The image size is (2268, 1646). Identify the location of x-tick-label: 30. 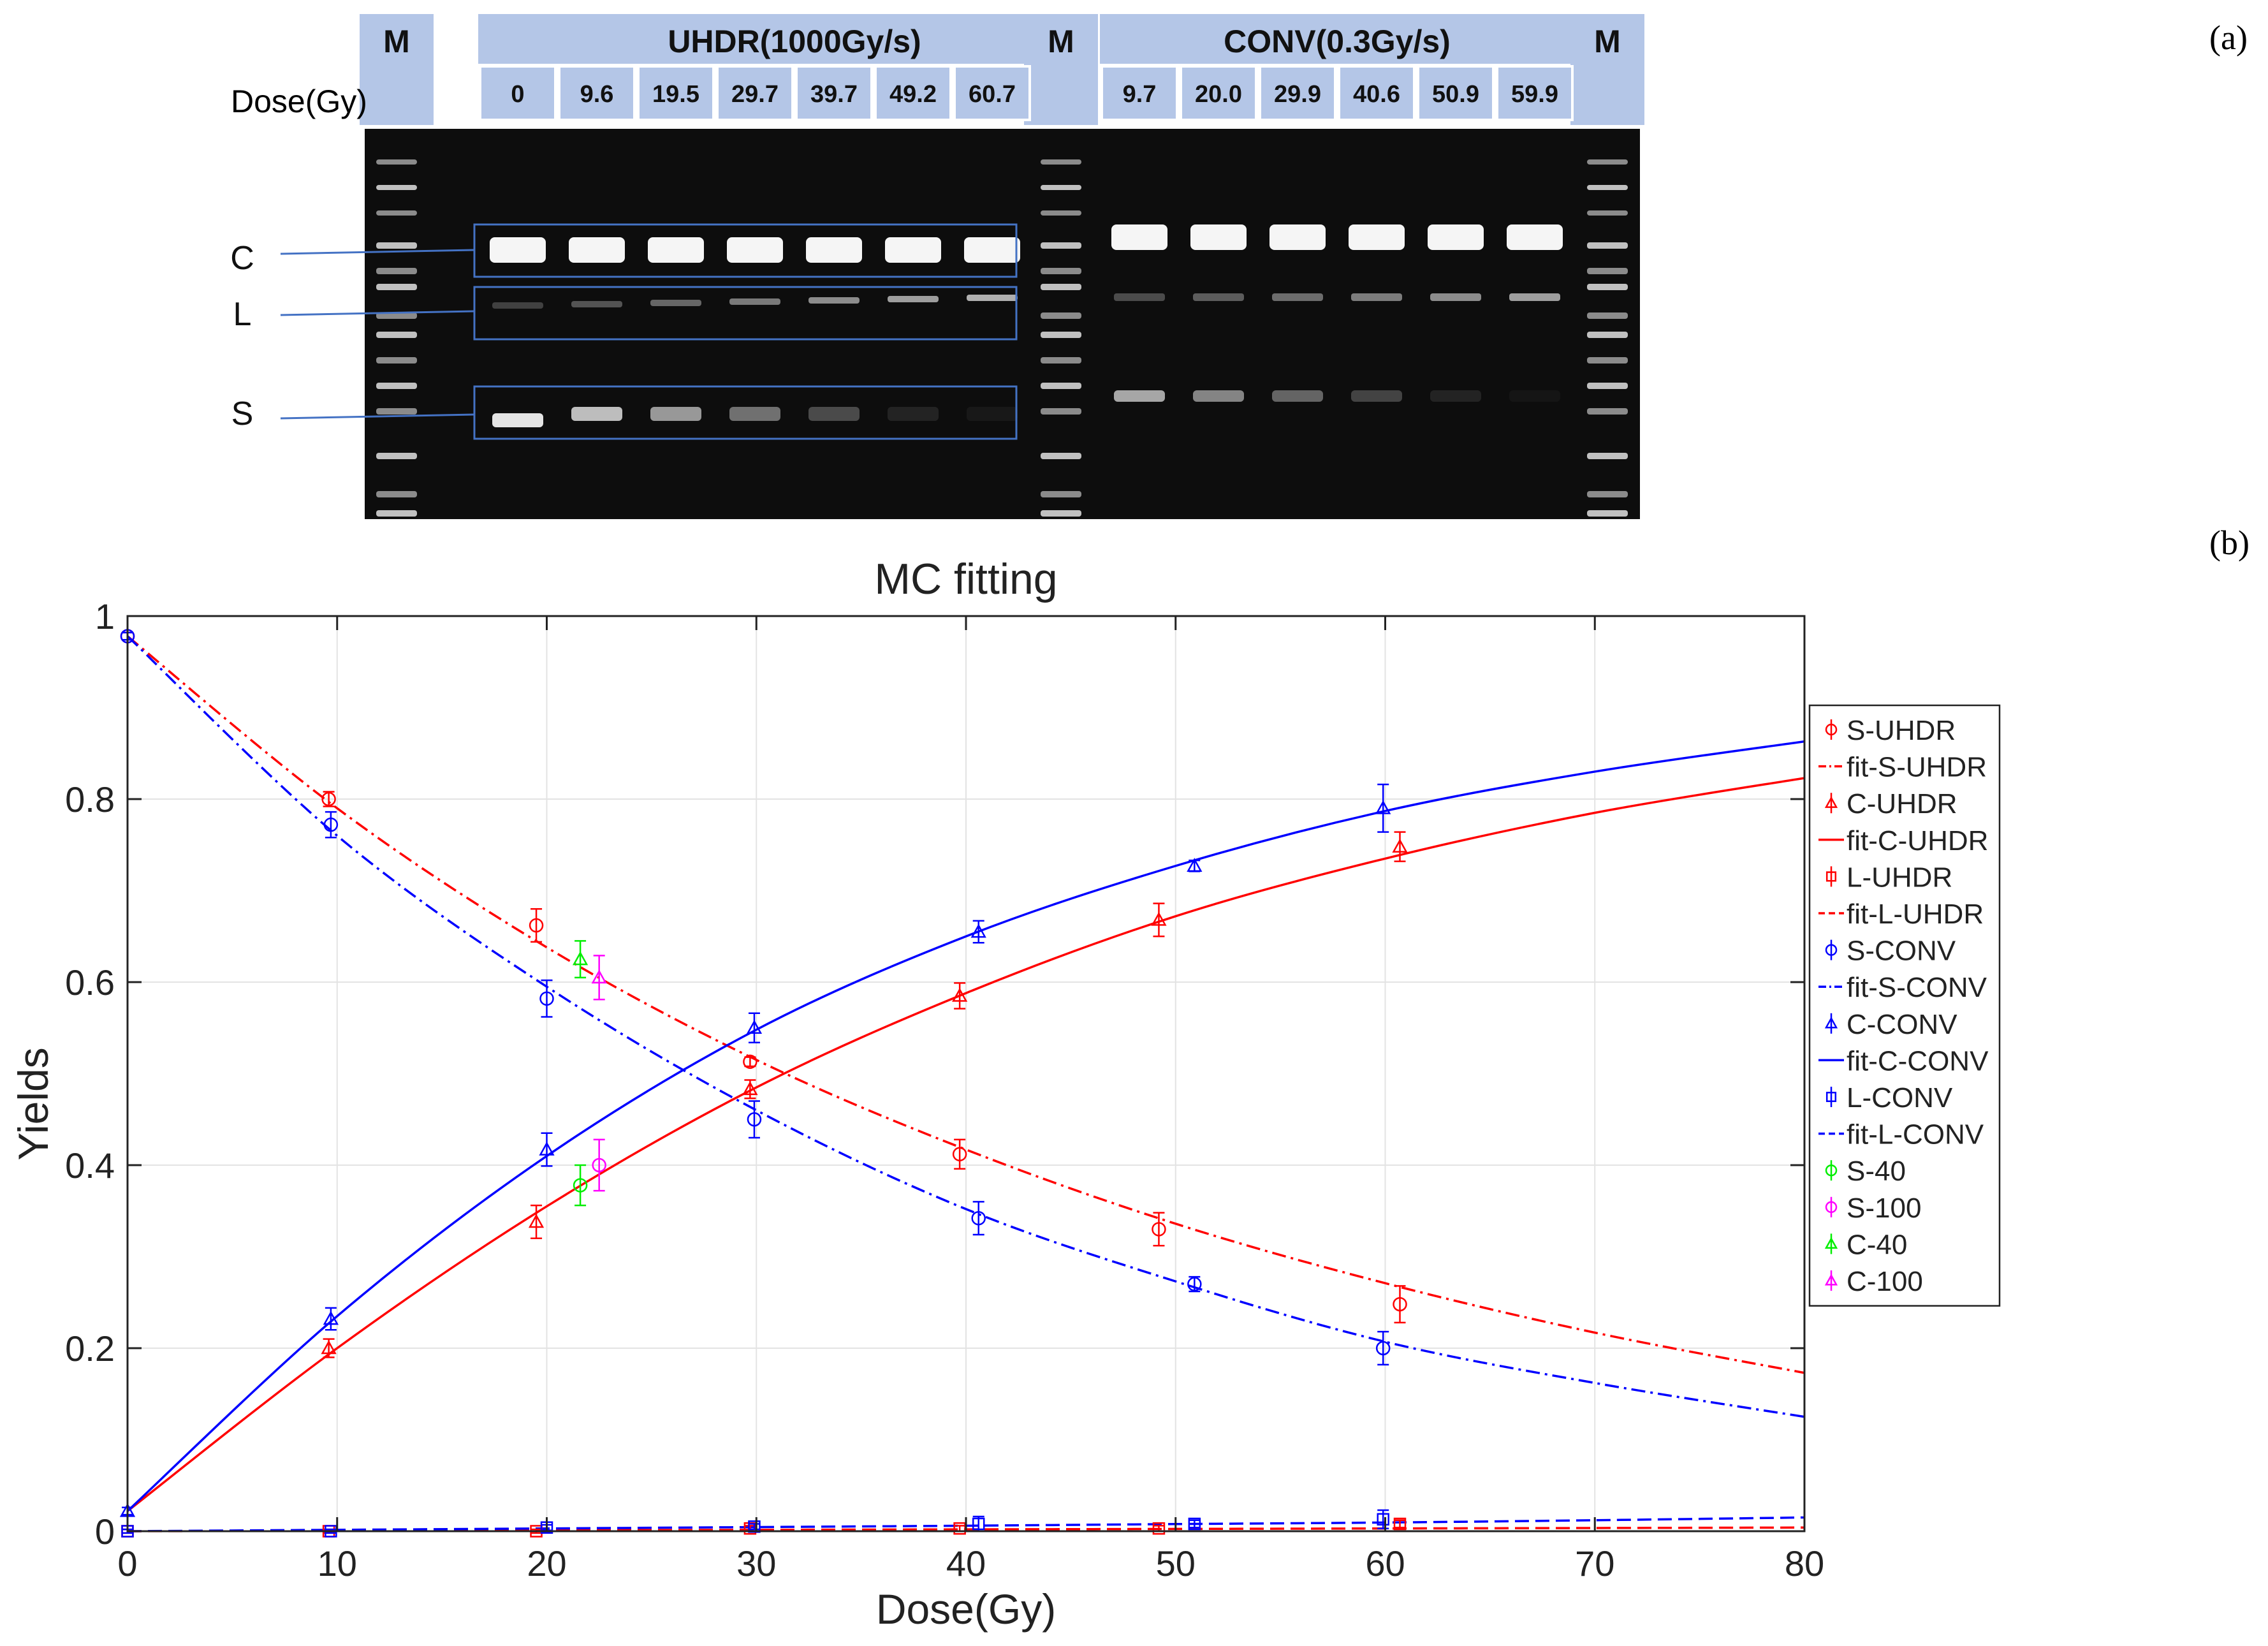
(756, 1563).